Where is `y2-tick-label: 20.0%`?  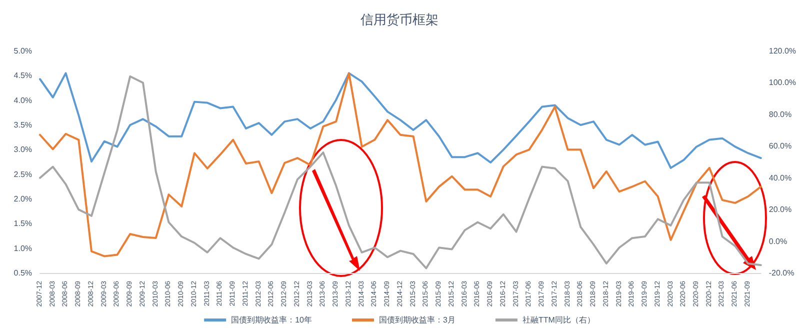
y2-tick-label: 20.0% is located at coordinates (780, 209).